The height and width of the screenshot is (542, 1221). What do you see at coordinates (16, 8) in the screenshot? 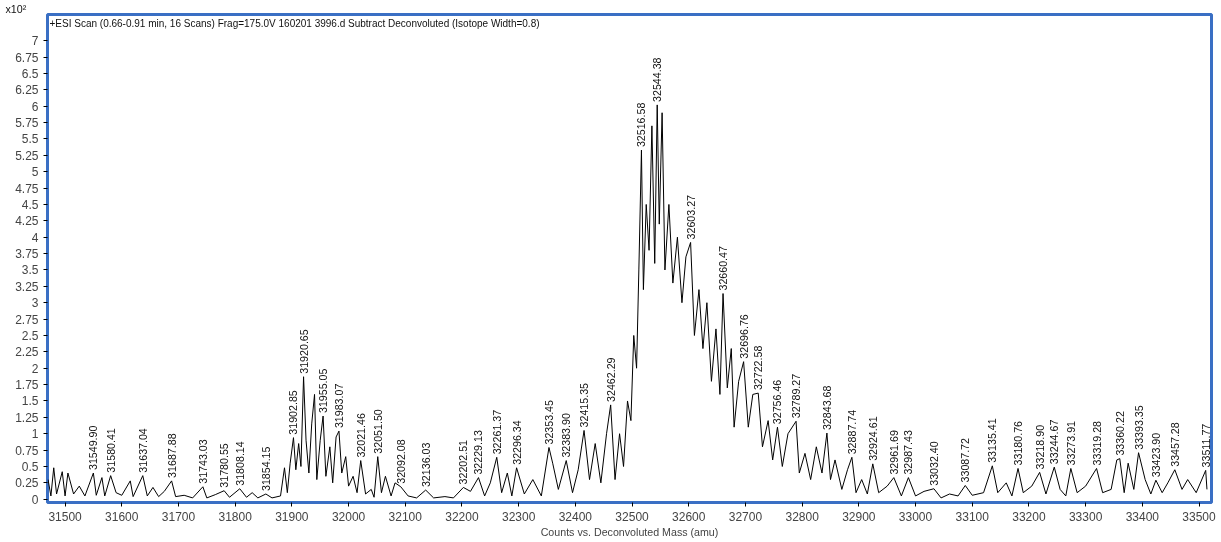
I see `y-axis-title: x10²` at bounding box center [16, 8].